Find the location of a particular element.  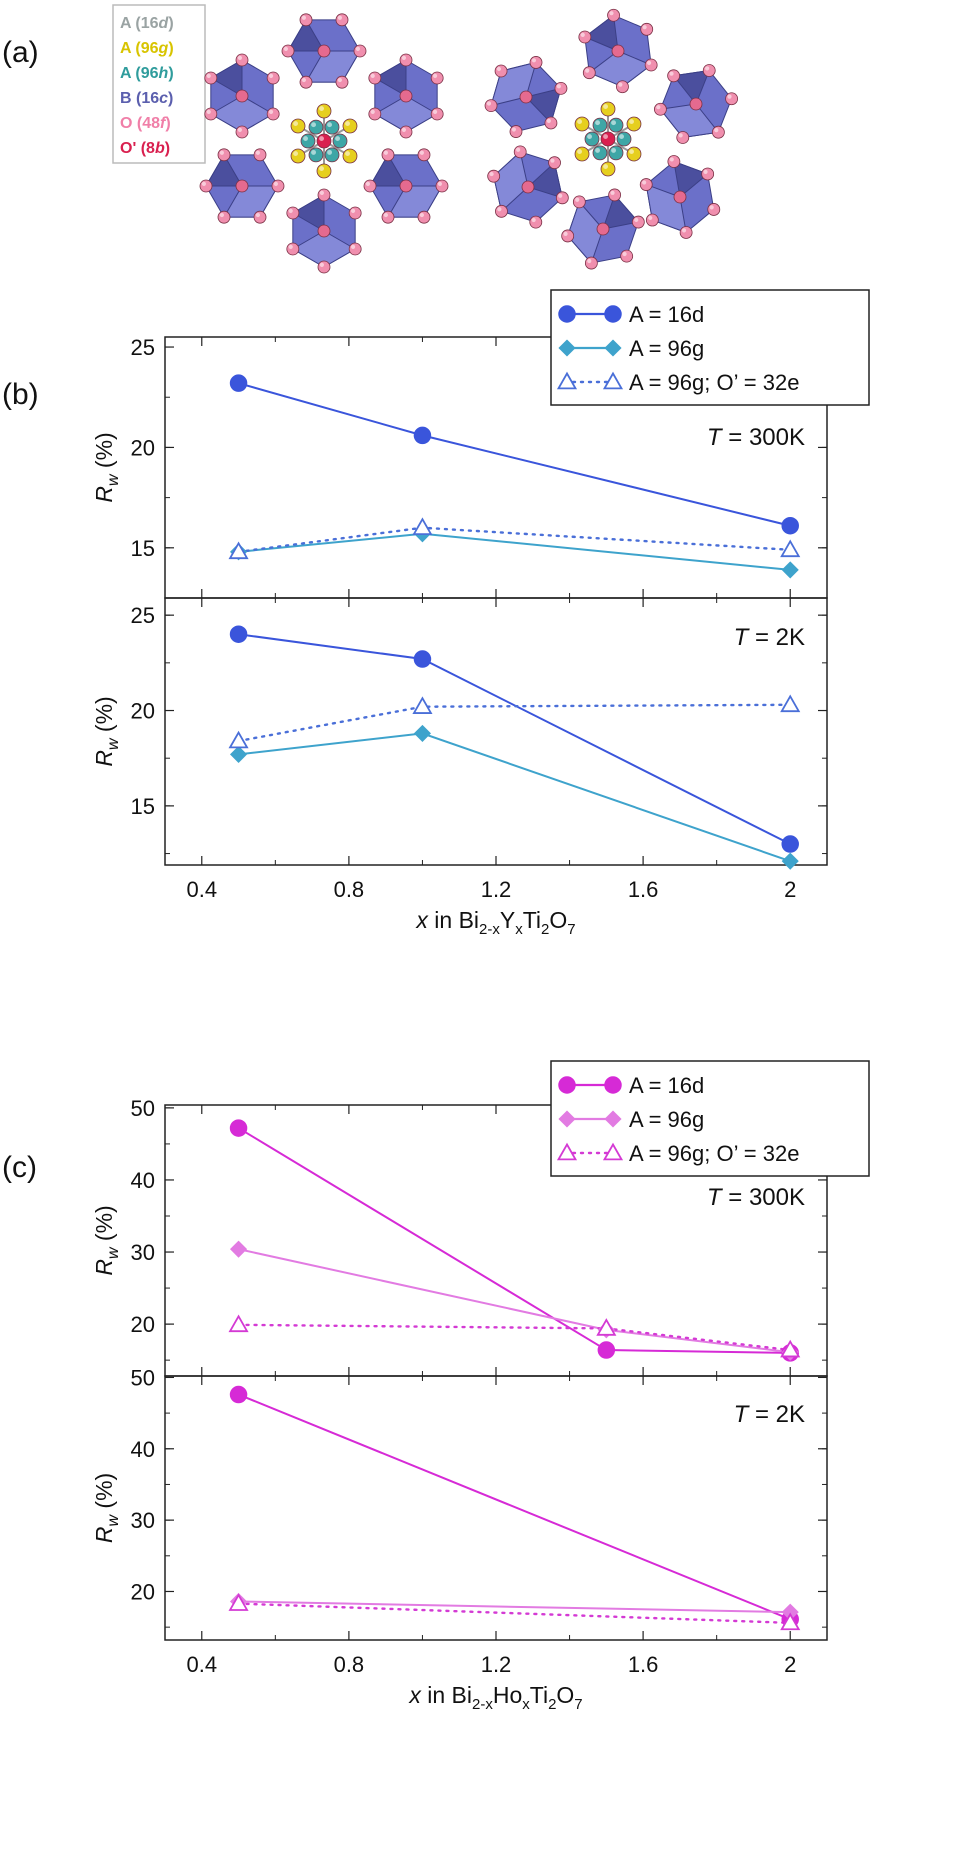

y-tick-label: 40 is located at coordinates (143, 1449).